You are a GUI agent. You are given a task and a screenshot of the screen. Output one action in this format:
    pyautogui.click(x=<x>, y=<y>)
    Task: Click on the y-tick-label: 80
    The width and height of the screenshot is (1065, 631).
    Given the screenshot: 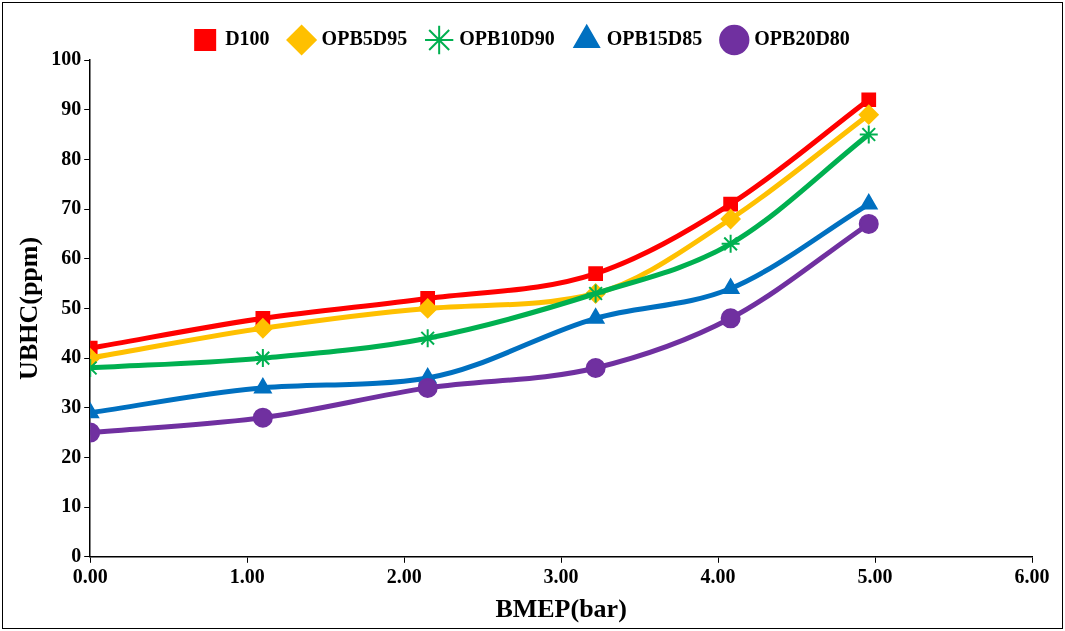 What is the action you would take?
    pyautogui.click(x=71, y=157)
    